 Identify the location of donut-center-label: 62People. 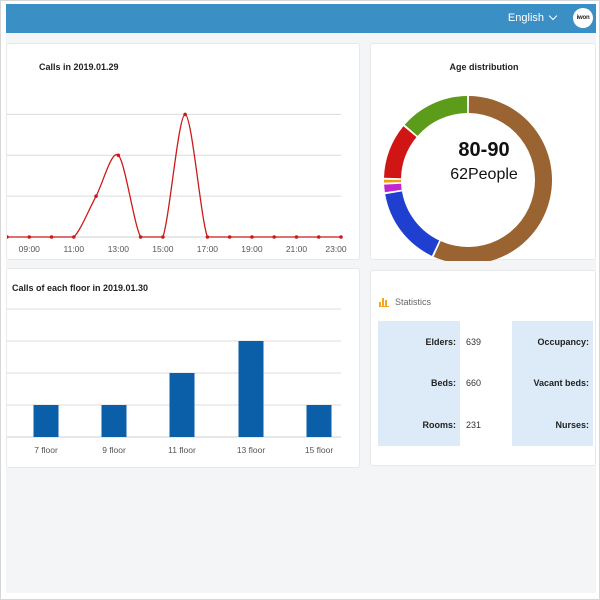
(484, 174).